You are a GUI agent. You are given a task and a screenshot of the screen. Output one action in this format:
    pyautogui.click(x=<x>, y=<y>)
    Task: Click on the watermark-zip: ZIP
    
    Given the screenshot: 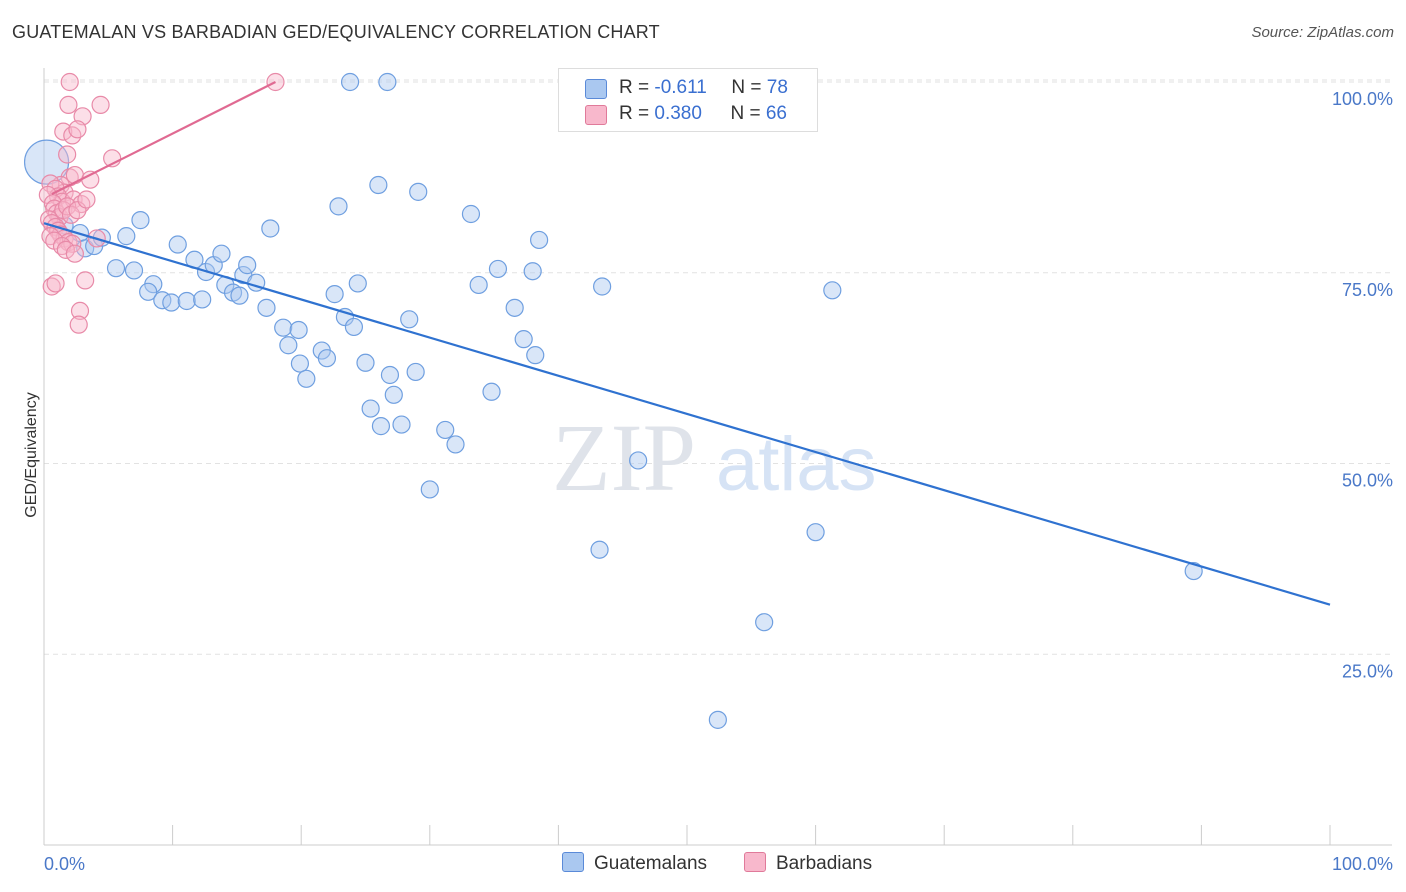 What is the action you would take?
    pyautogui.click(x=624, y=457)
    